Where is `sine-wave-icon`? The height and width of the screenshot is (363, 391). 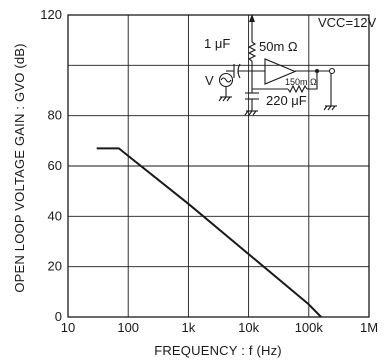 sine-wave-icon is located at coordinates (226, 80).